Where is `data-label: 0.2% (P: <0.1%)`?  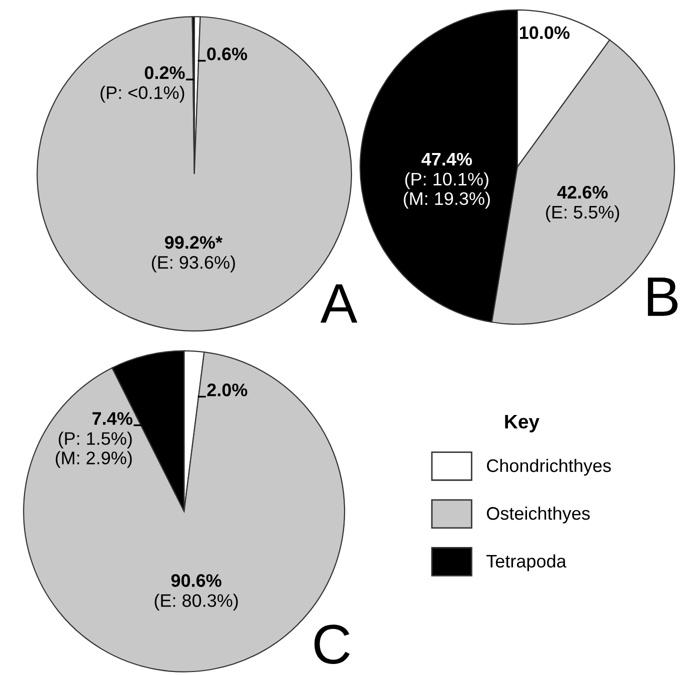
data-label: 0.2% (P: <0.1%) is located at coordinates (142, 84).